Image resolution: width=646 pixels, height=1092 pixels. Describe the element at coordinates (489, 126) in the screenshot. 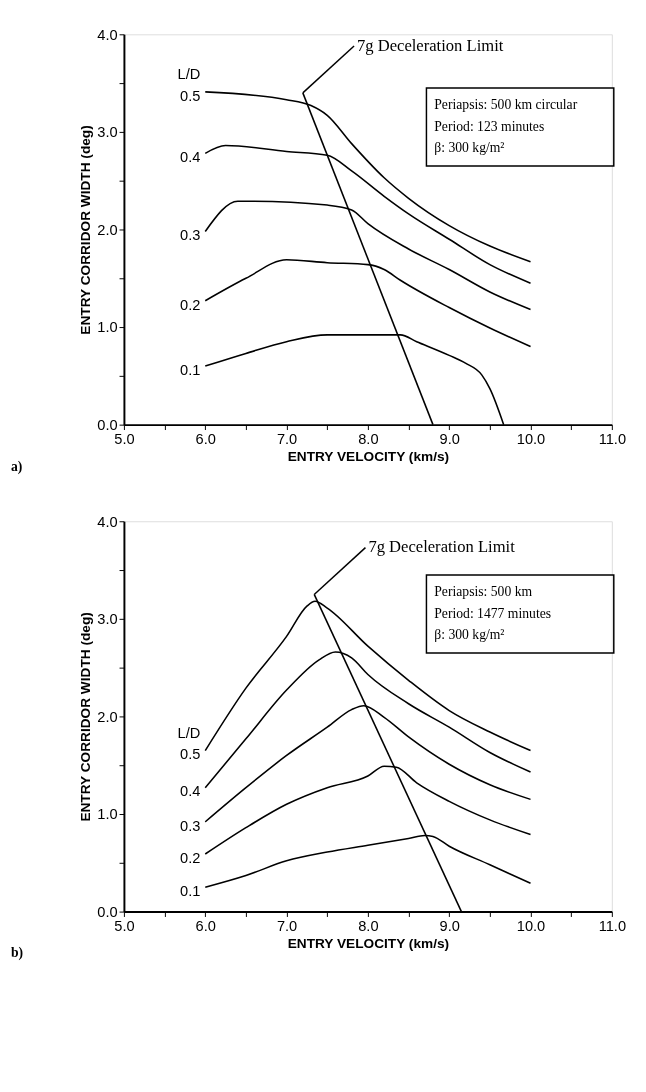

I see `annotation: Period: 123 minutes` at that location.